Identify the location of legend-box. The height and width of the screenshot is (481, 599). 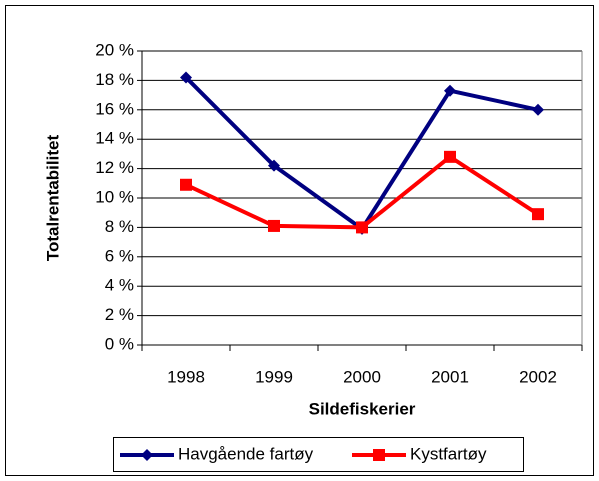
(318, 454).